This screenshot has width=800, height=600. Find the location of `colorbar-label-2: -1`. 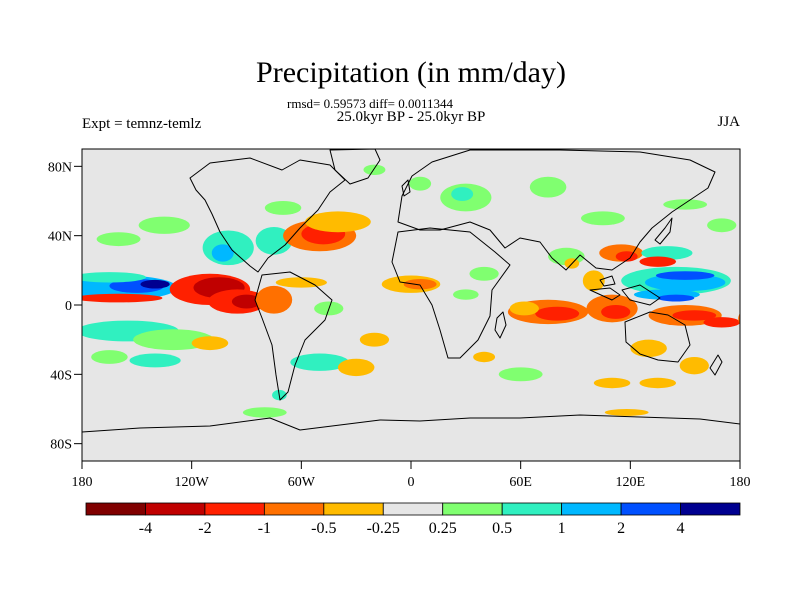

colorbar-label-2: -1 is located at coordinates (264, 528).